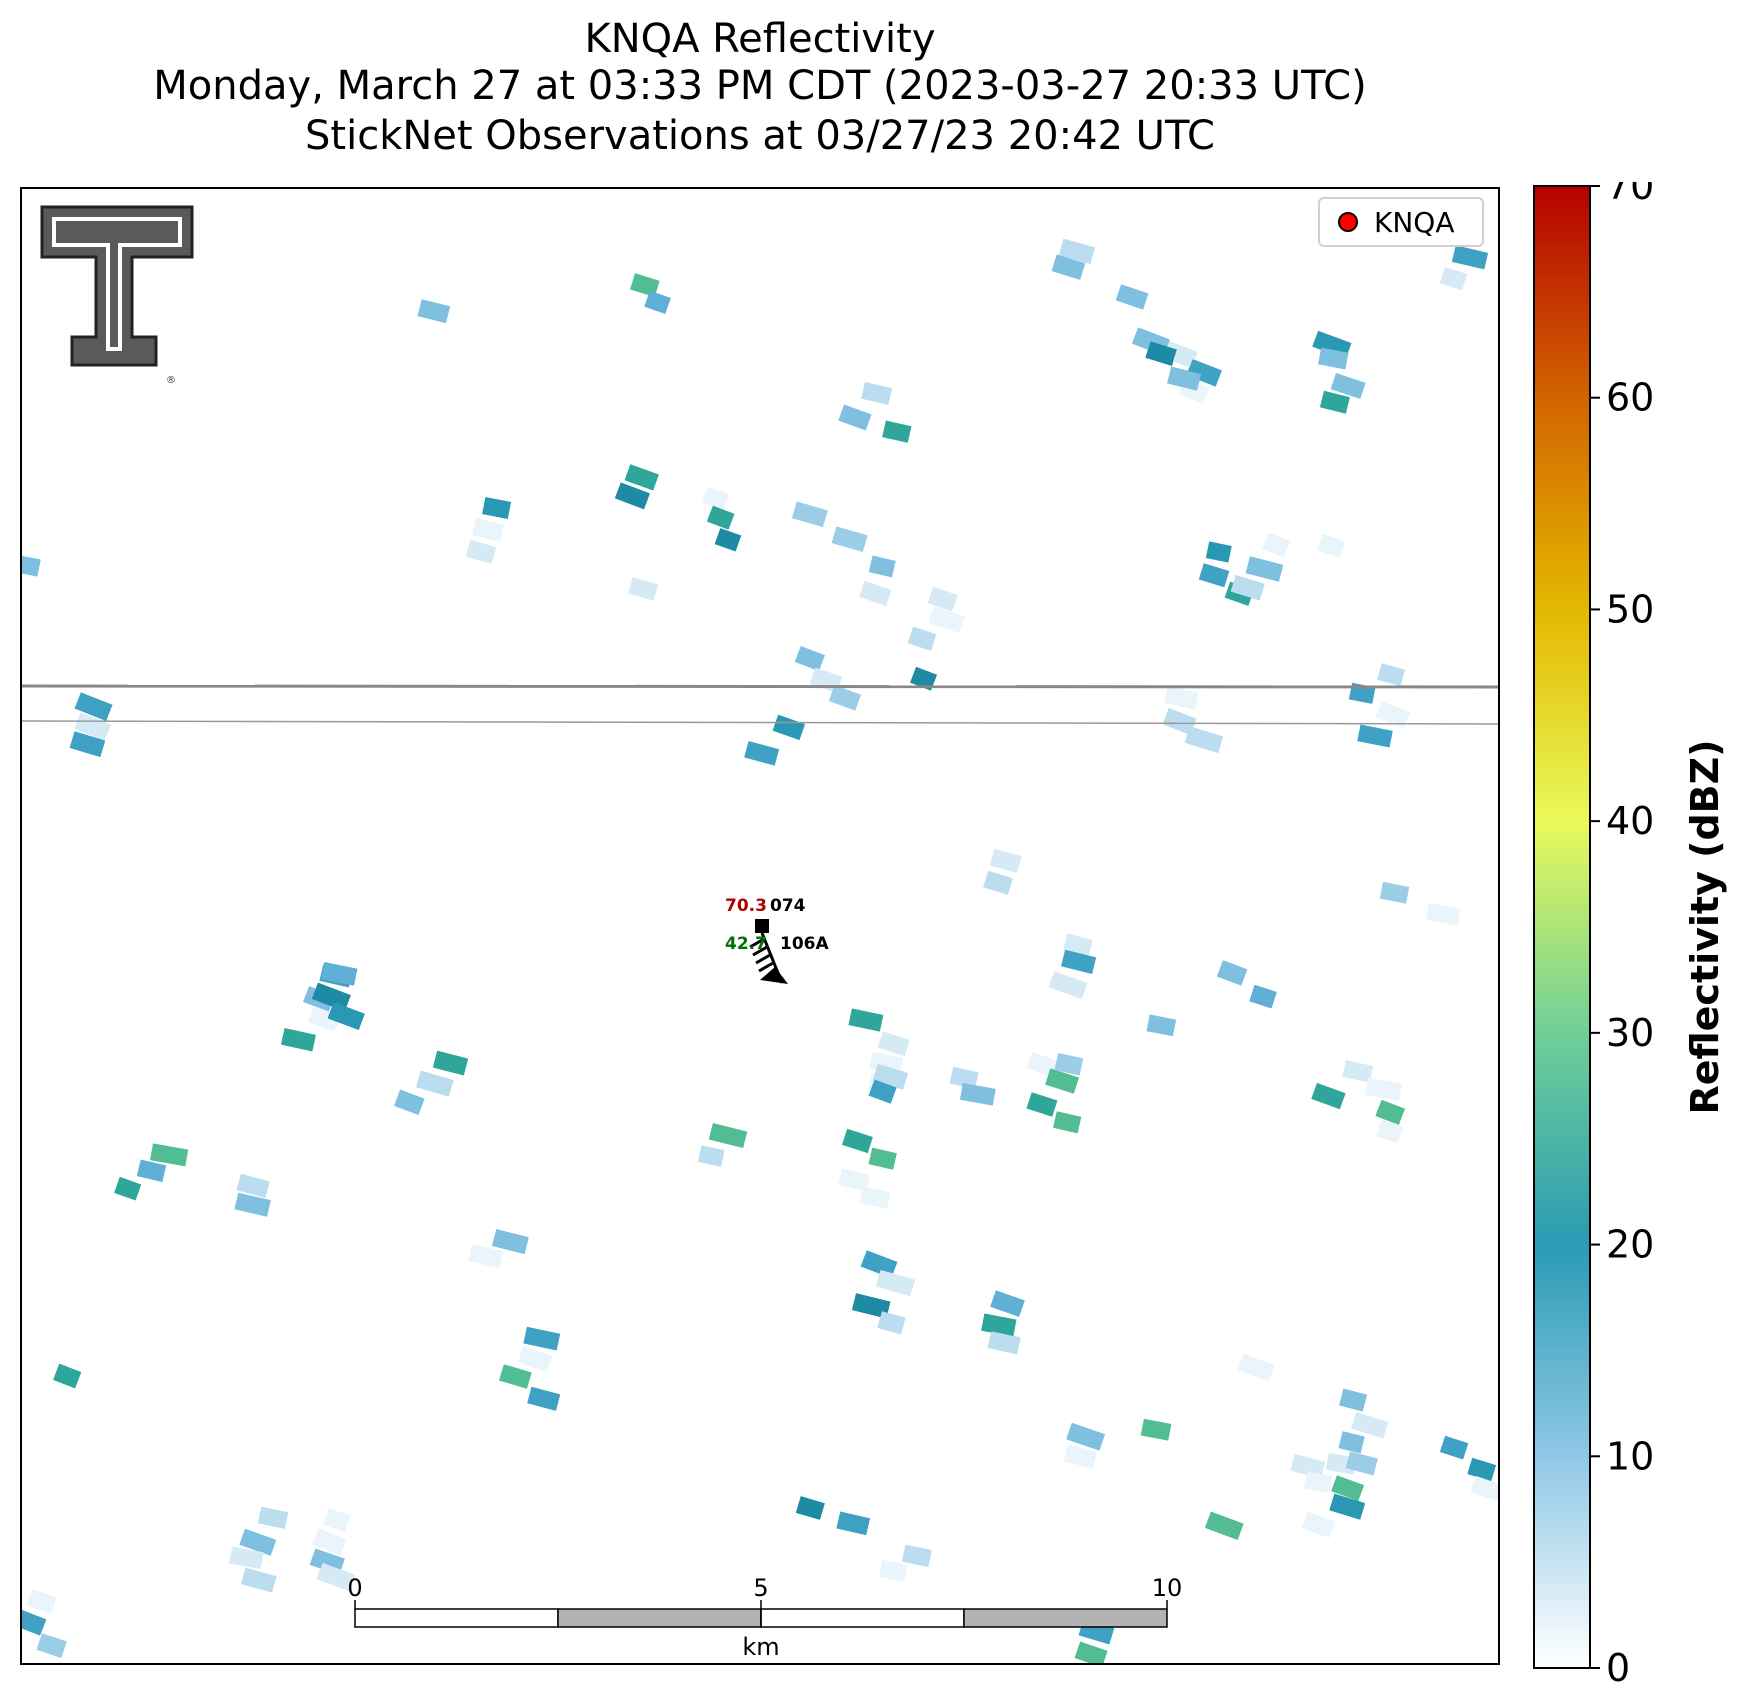  I want to click on station-marker-icon, so click(762, 926).